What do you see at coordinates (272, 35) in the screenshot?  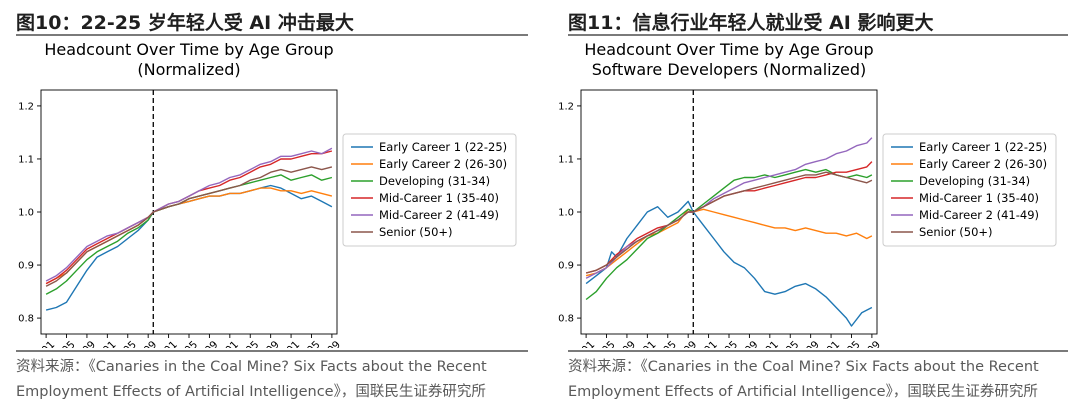 I see `figure-10-top-rule` at bounding box center [272, 35].